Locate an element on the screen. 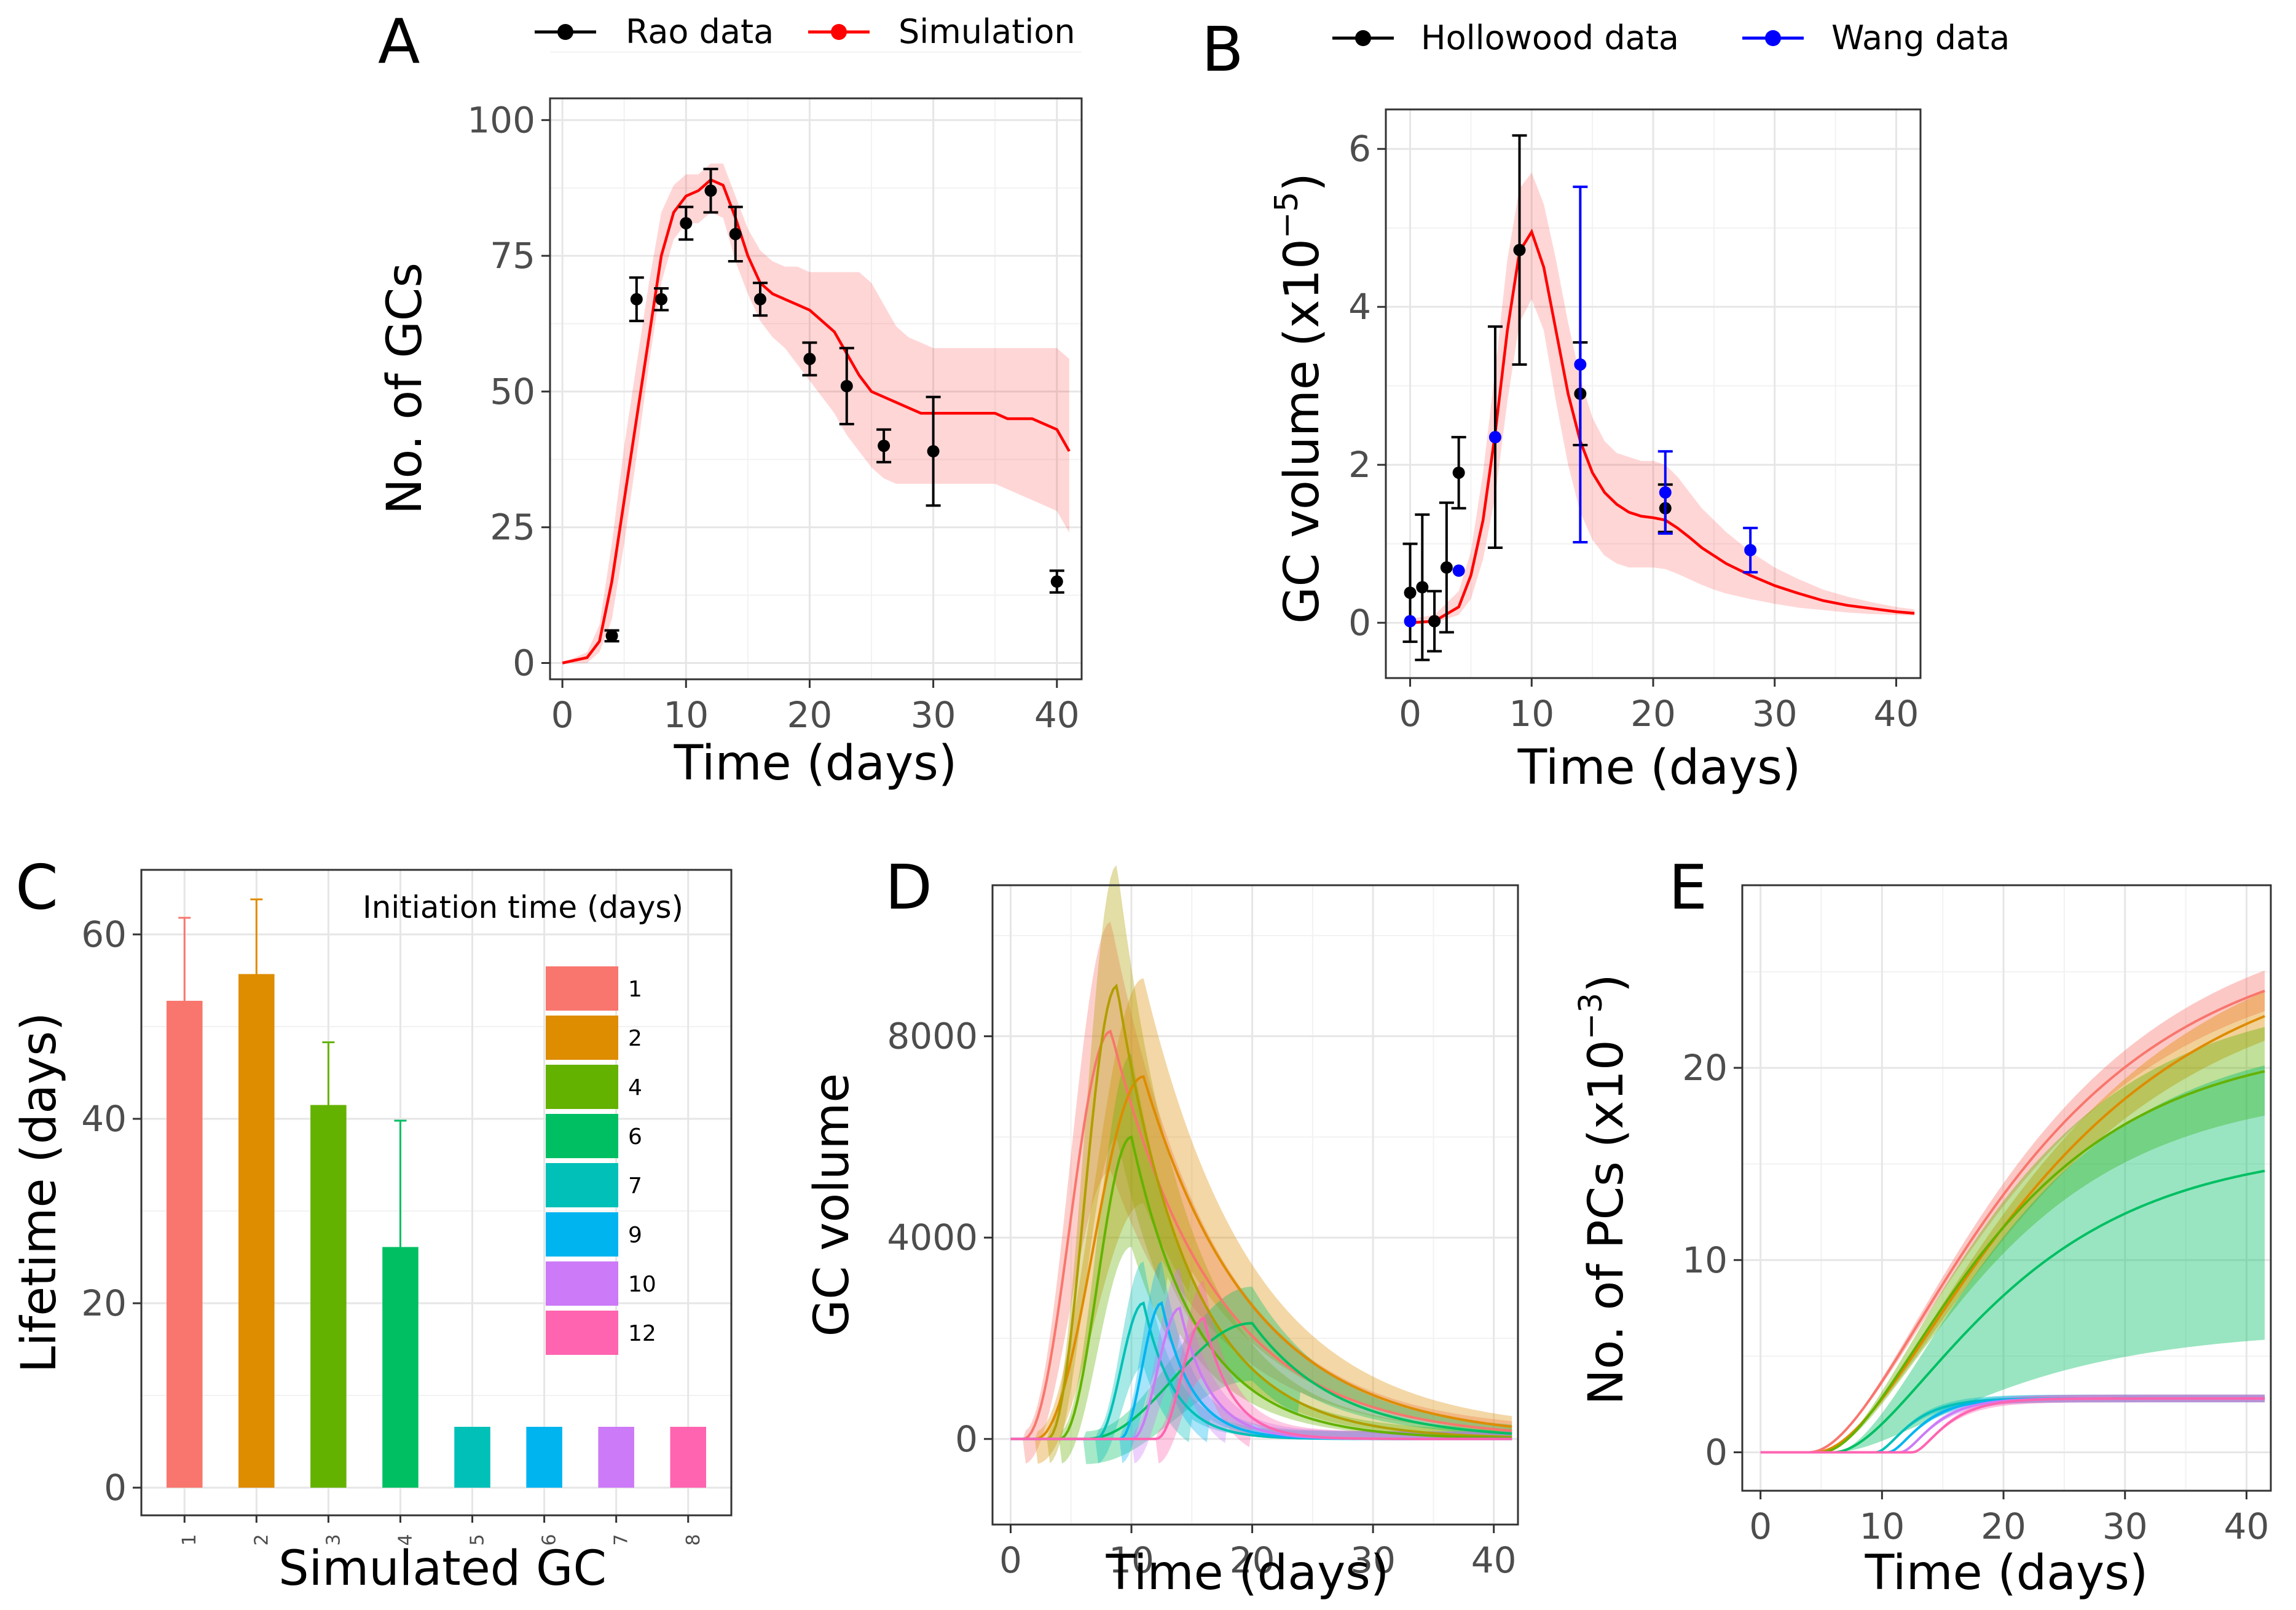  axis-ticks-a: 0 10 20 30 40 0 25 50 75 100 is located at coordinates (773, 417).